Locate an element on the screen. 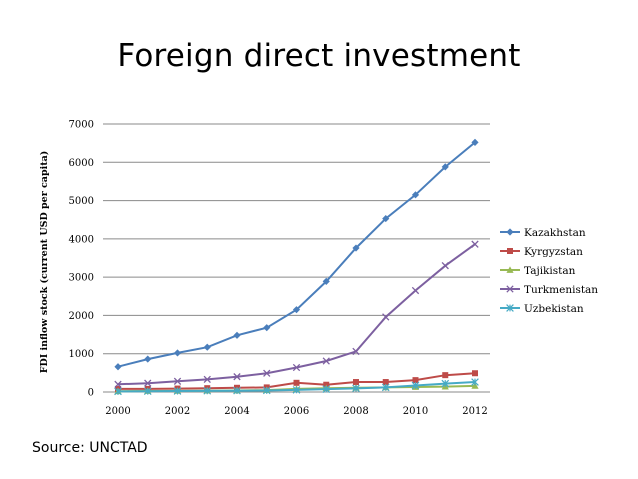 This screenshot has height=479, width=638. legend-item-turkmenistan: Turkmenistan is located at coordinates (549, 290).